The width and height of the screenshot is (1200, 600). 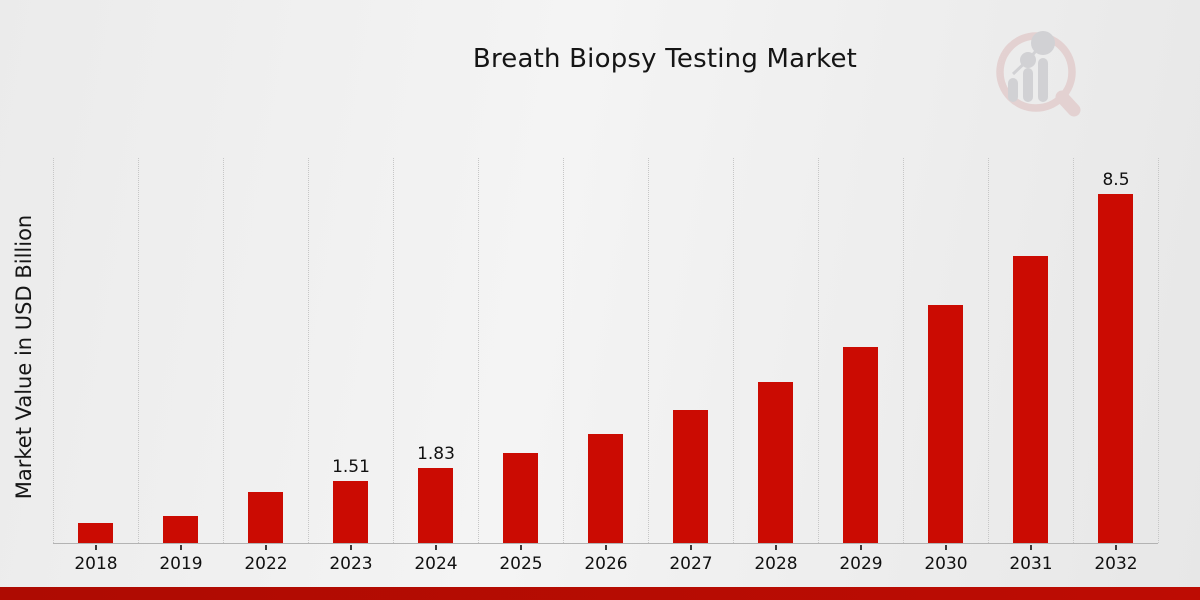 I want to click on bar-2031, so click(x=1030, y=399).